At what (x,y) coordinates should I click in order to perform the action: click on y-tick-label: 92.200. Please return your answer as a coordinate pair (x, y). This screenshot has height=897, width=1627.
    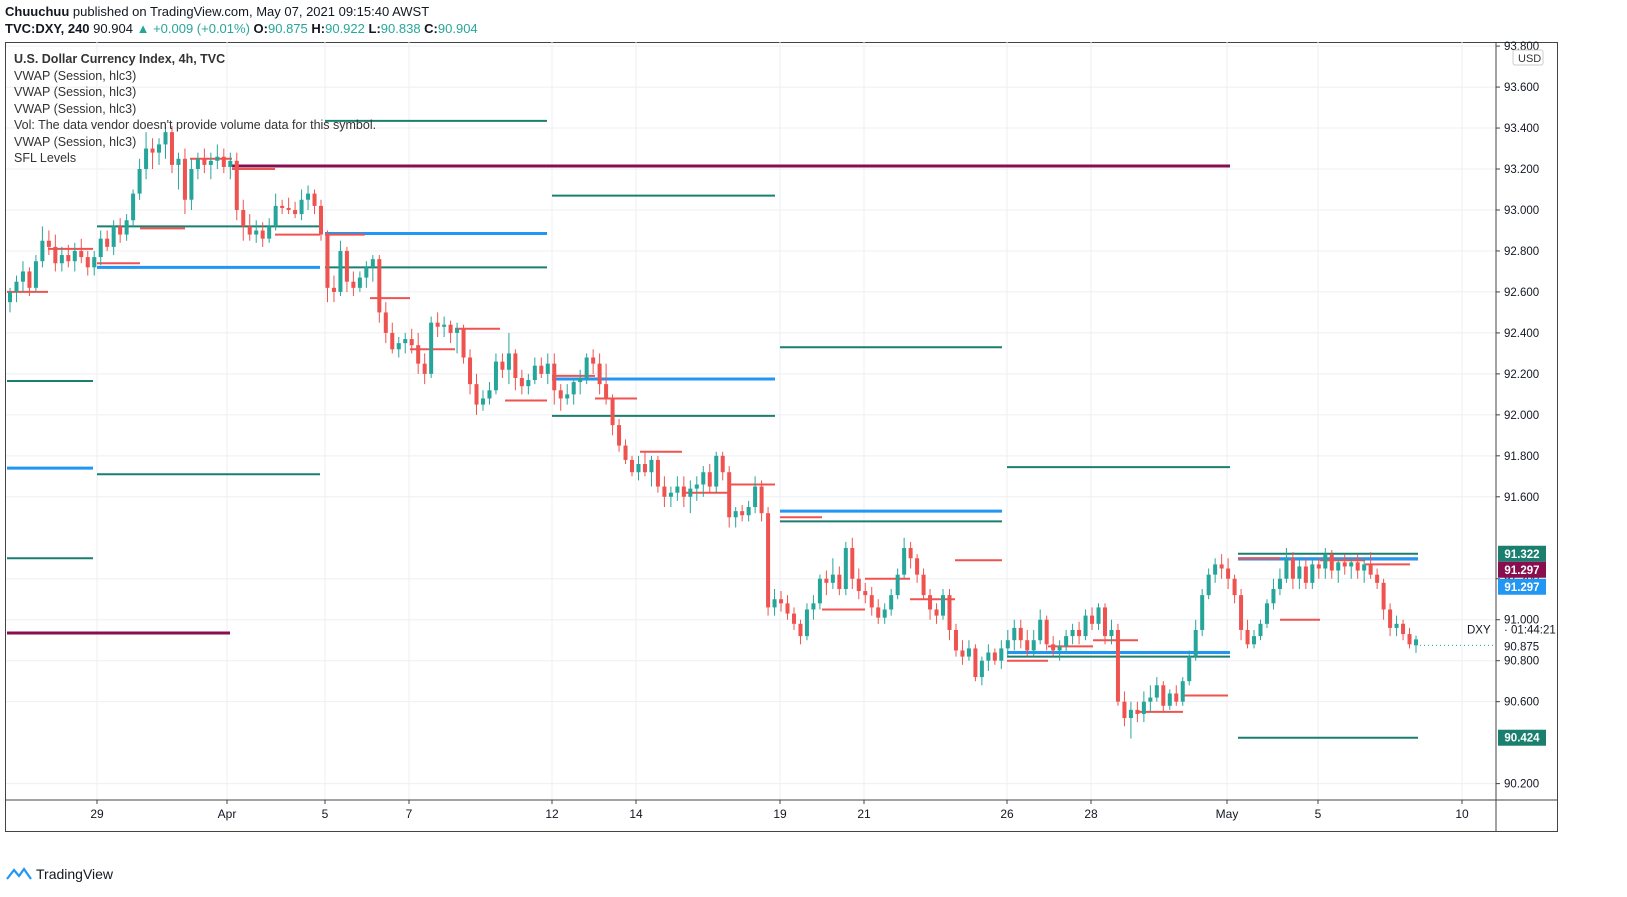
    Looking at the image, I should click on (1521, 375).